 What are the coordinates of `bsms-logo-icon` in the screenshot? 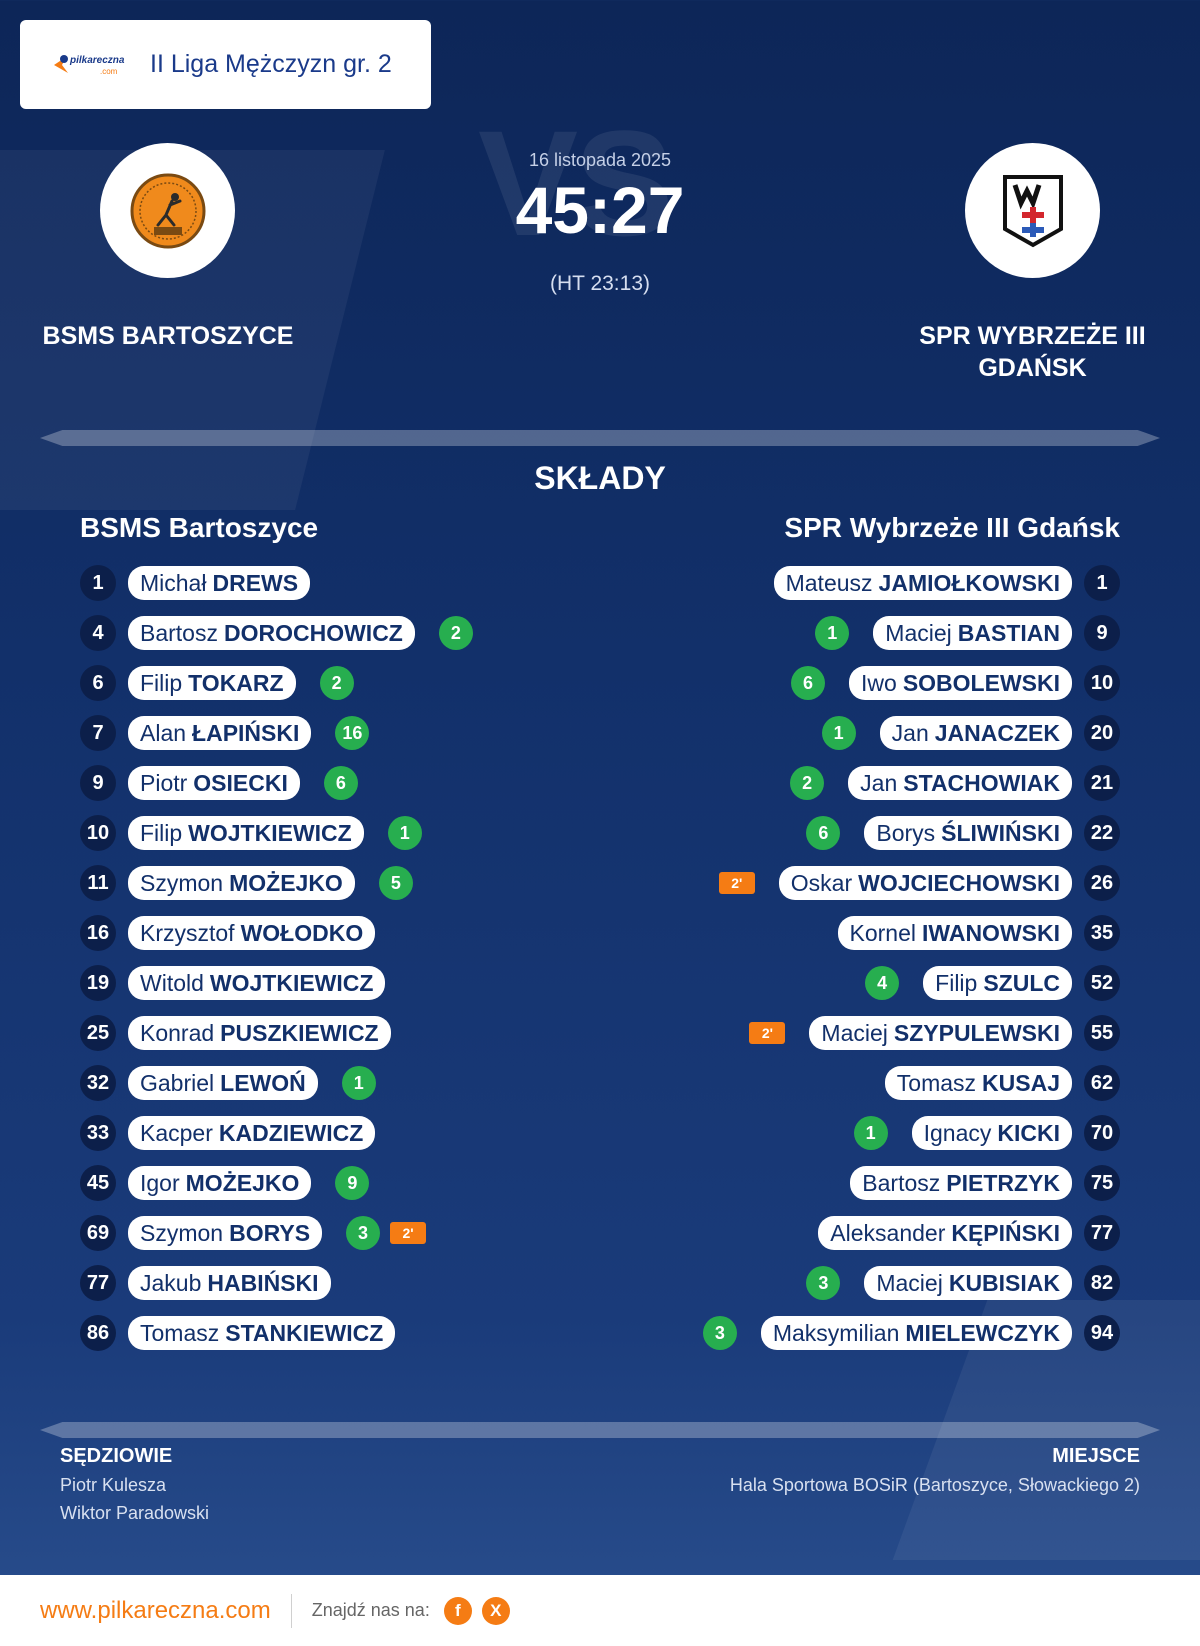 It's located at (167, 210).